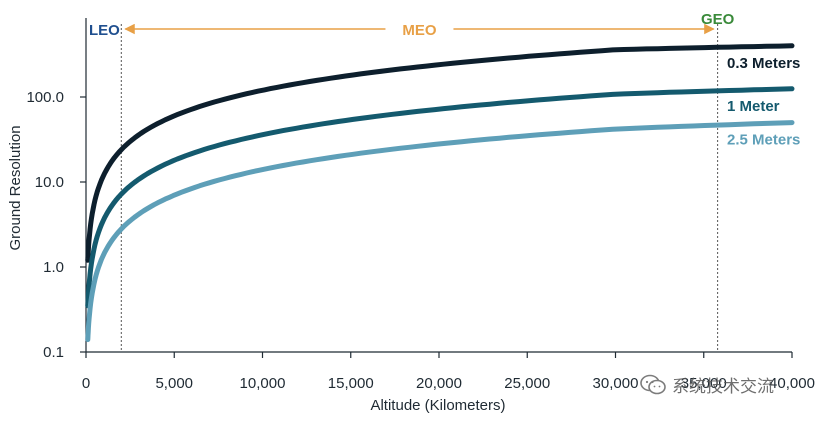 The image size is (825, 421). What do you see at coordinates (49, 182) in the screenshot?
I see `y-tick-label: 10.0` at bounding box center [49, 182].